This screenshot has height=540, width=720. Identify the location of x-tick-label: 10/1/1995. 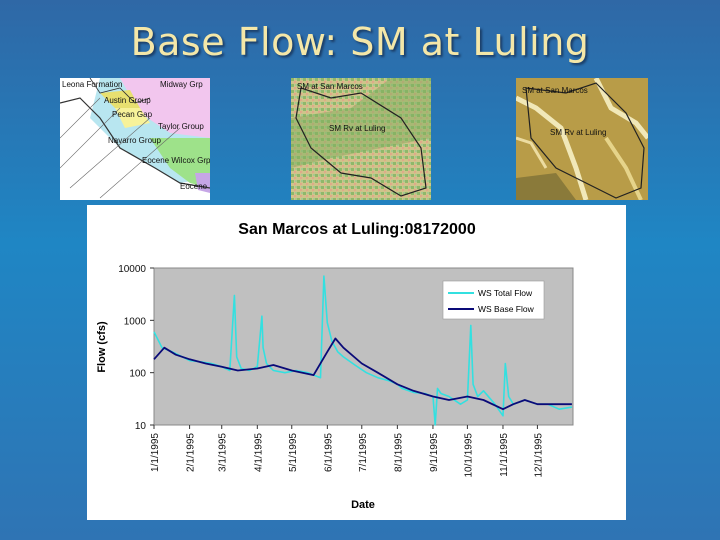
(468, 455).